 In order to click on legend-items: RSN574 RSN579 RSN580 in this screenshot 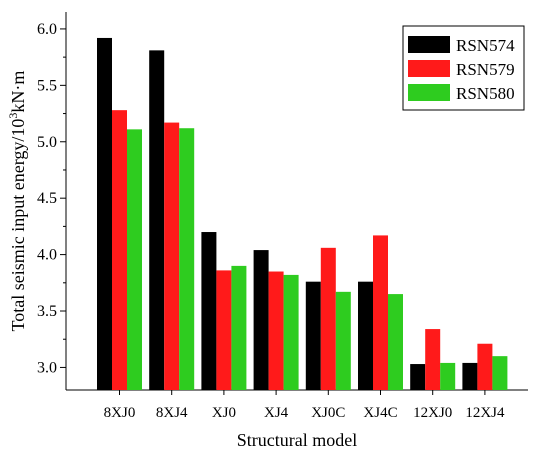, I will do `click(461, 69)`.